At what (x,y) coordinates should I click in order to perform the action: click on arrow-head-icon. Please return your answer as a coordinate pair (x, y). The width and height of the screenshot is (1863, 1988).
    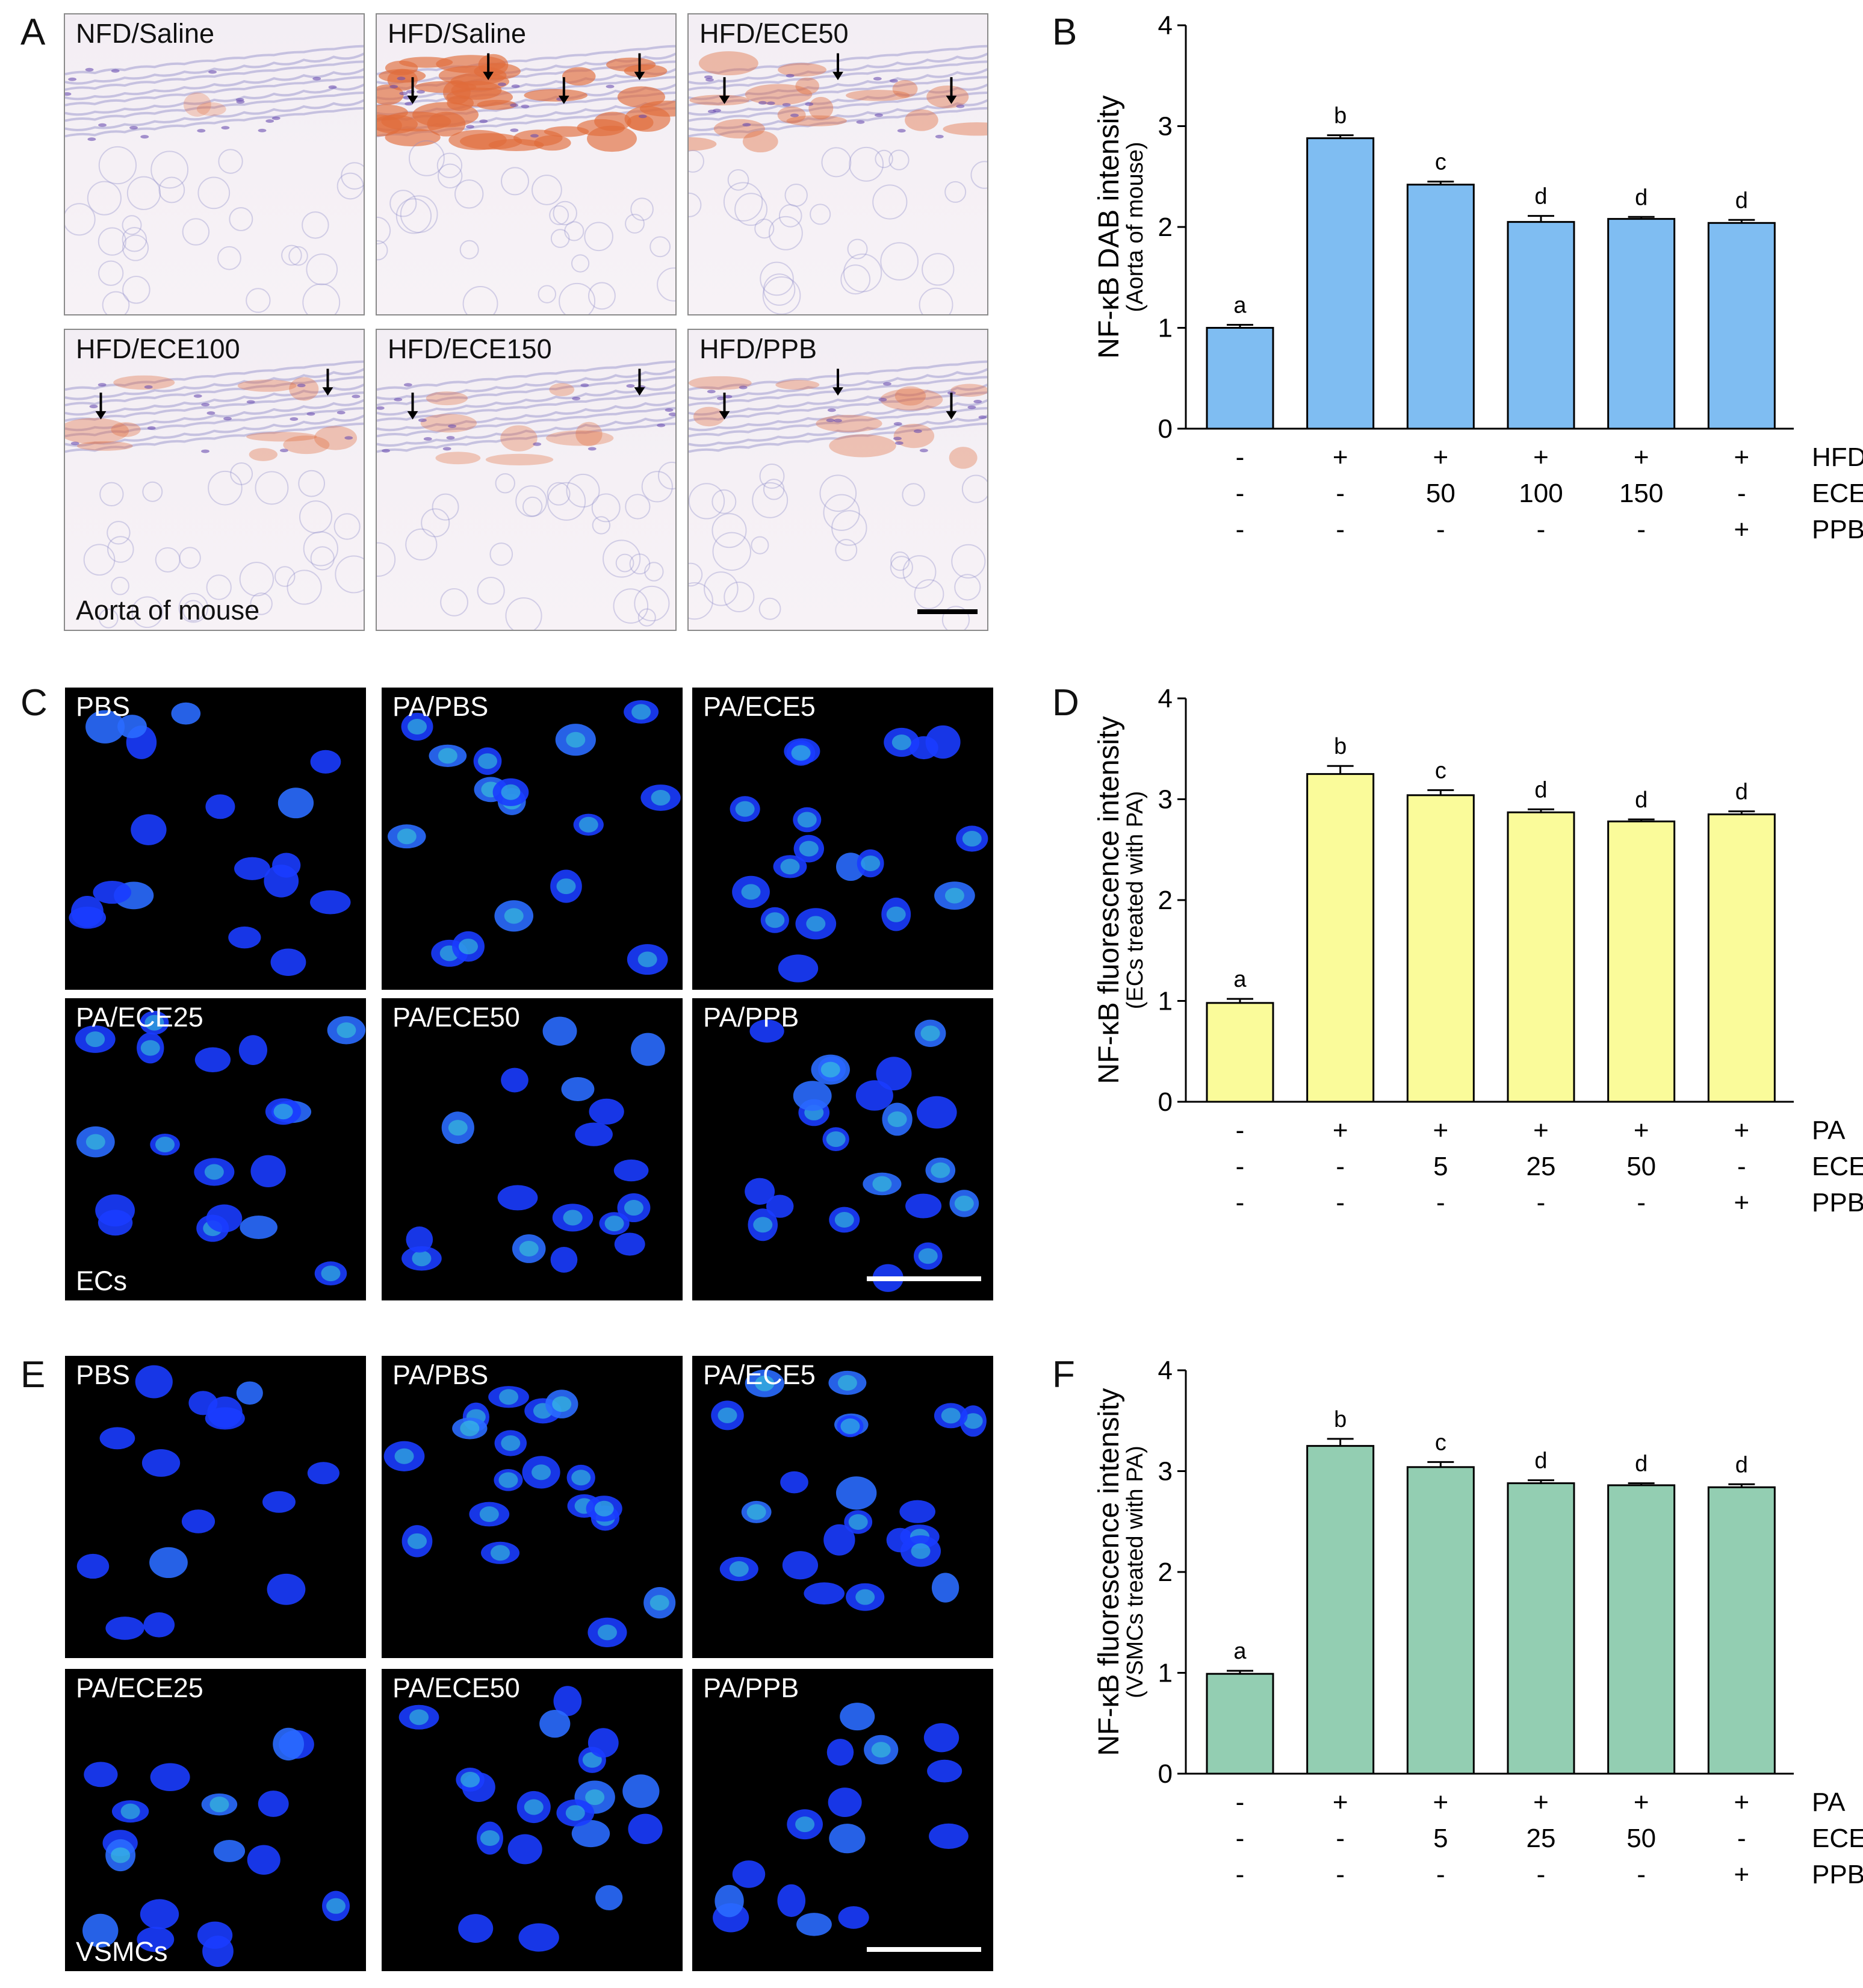
    Looking at the image, I should click on (952, 415).